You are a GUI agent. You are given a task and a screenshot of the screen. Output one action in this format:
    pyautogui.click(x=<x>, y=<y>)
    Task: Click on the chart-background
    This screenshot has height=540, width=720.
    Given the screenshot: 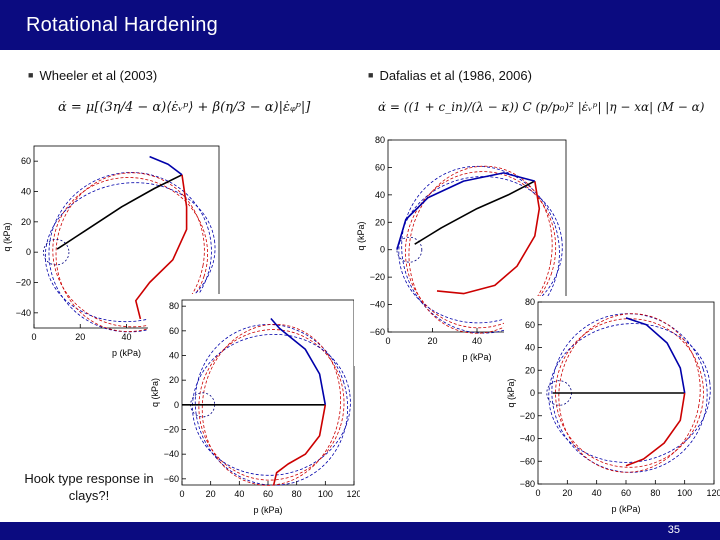 What is the action you would take?
    pyautogui.click(x=612, y=407)
    